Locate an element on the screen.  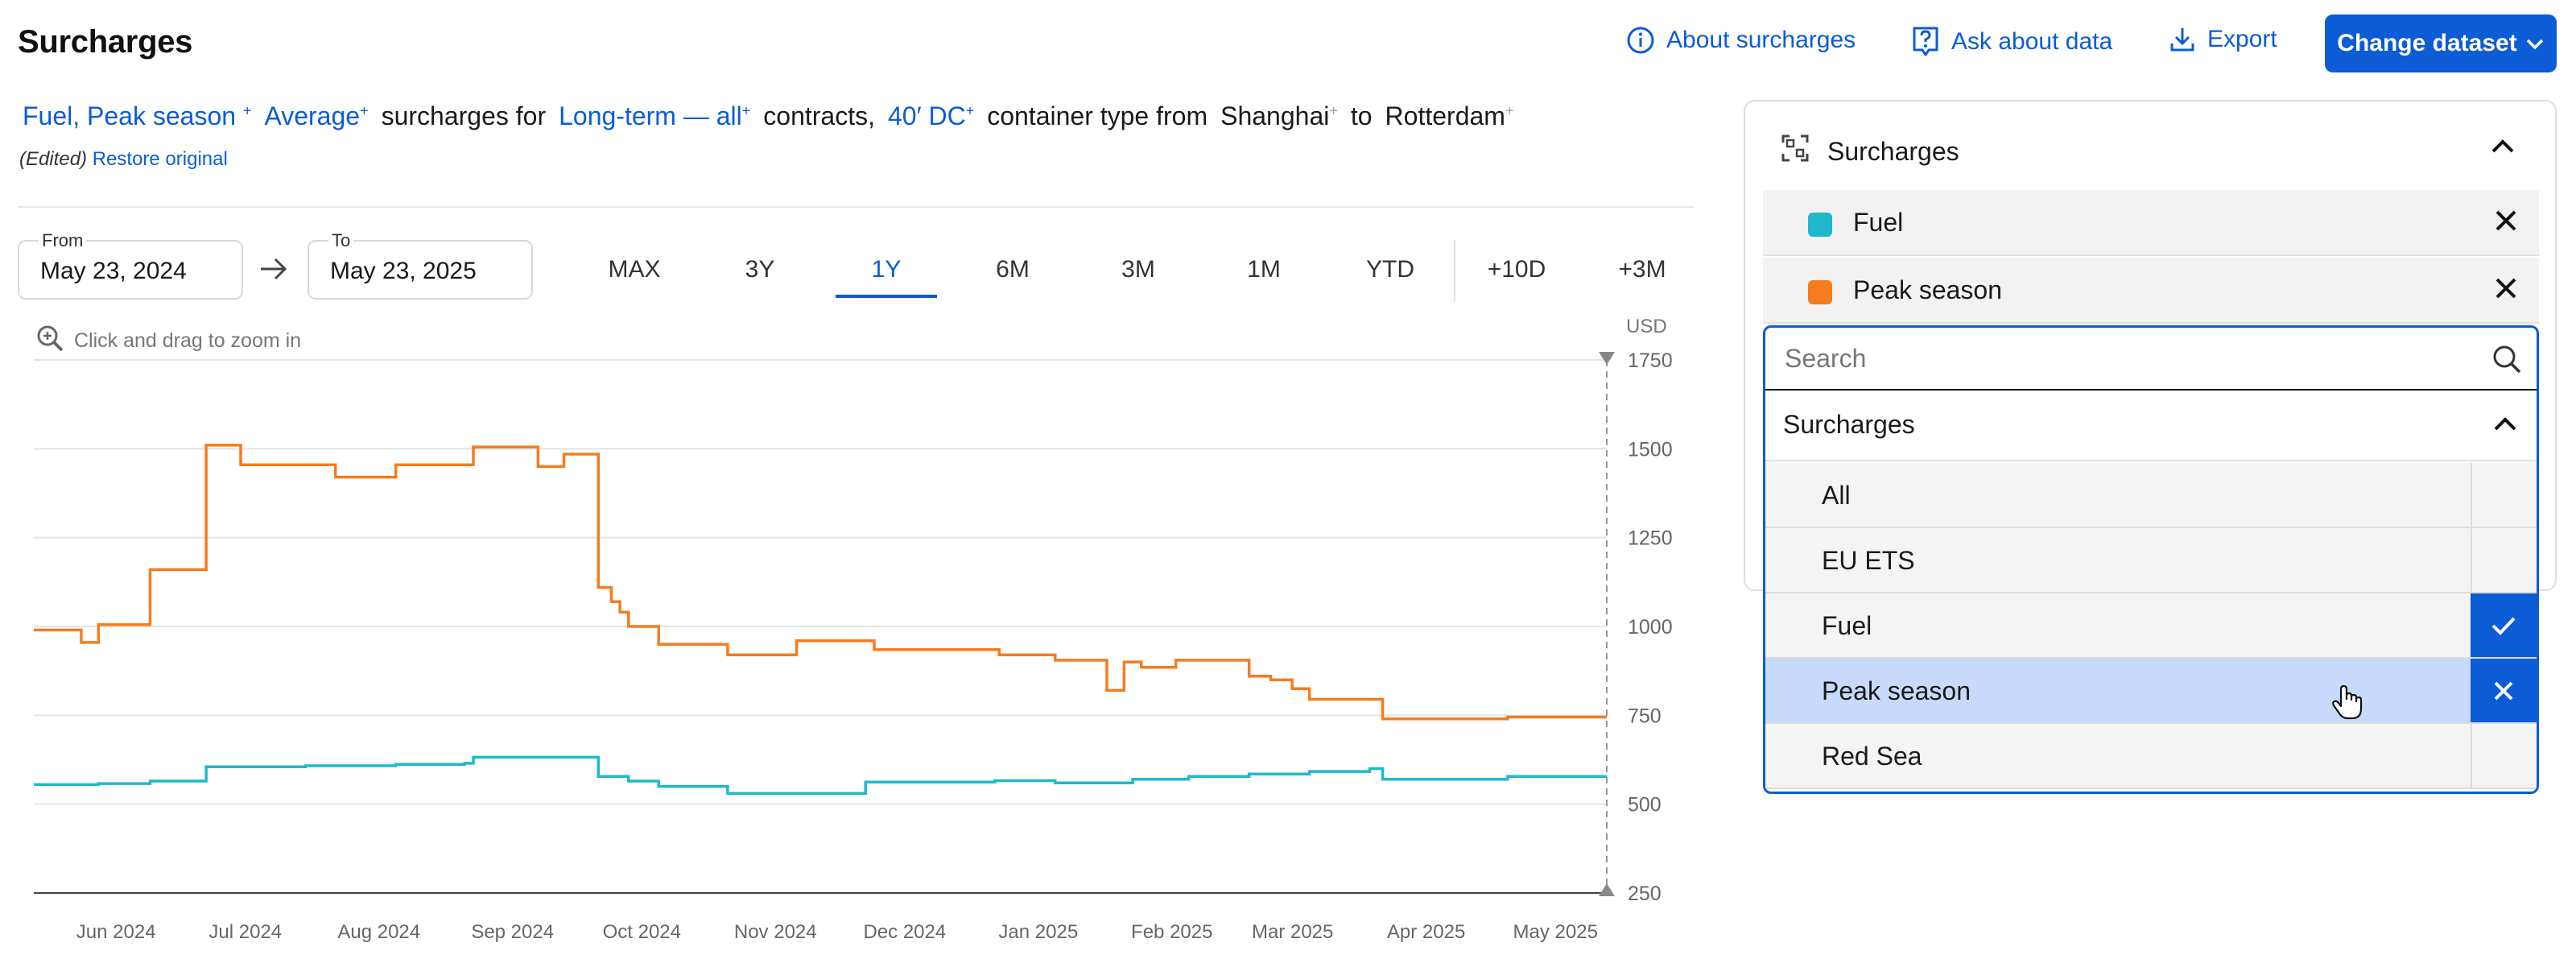
range-plus-3m: +3M is located at coordinates (1642, 269).